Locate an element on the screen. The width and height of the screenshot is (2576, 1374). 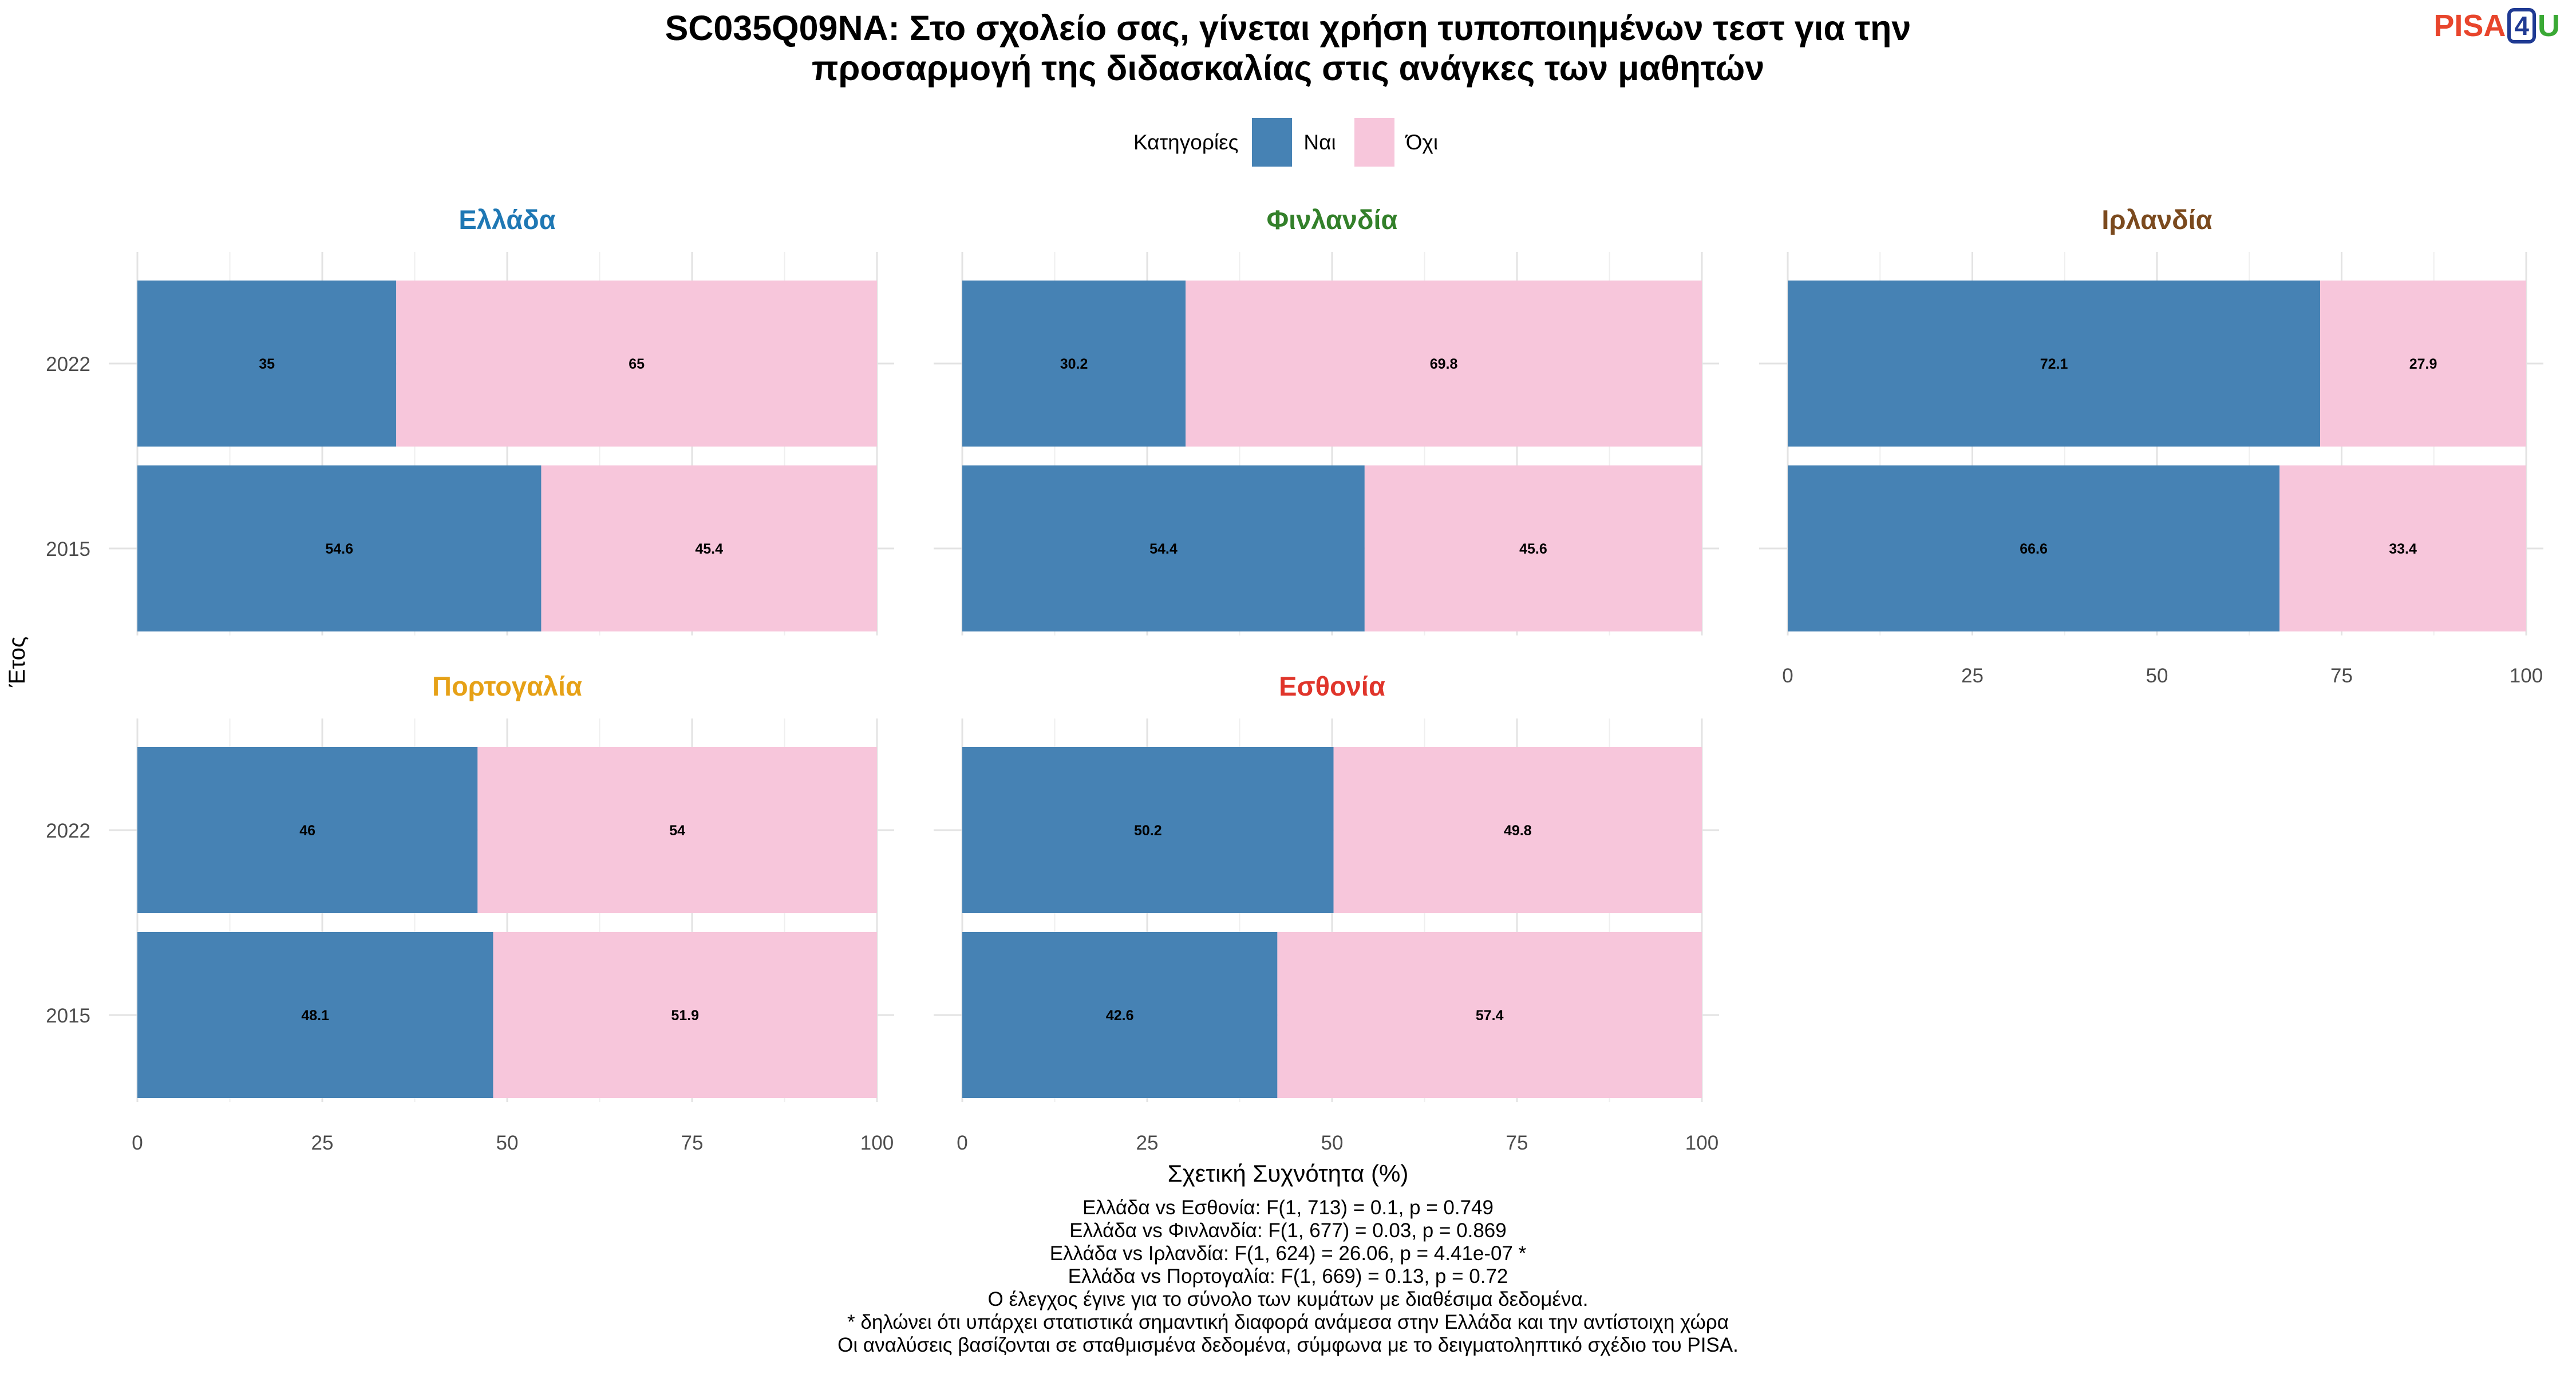
panel-title: Φινλανδία is located at coordinates (1332, 219).